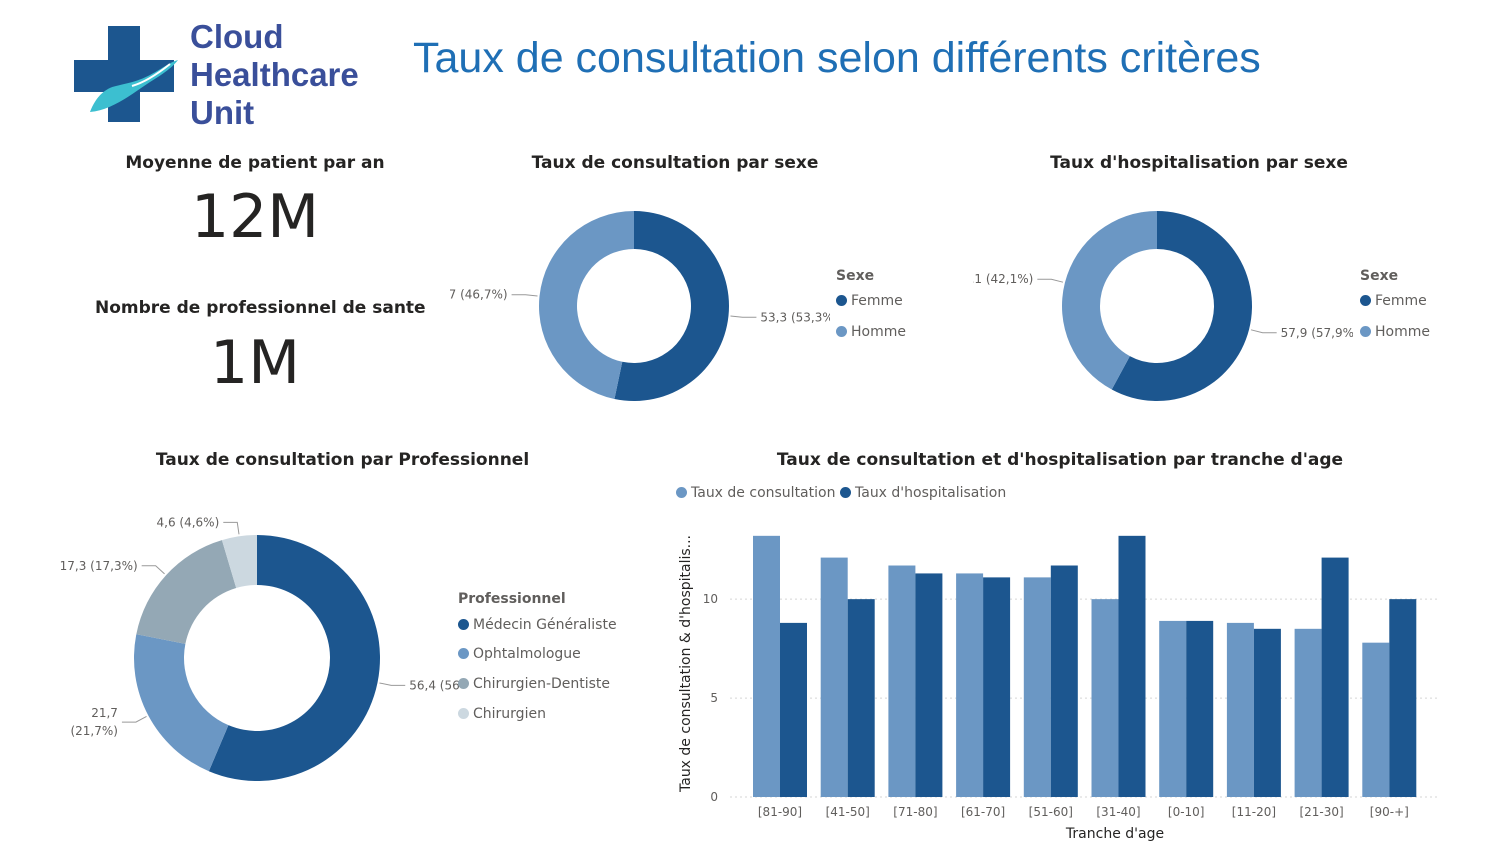  Describe the element at coordinates (255, 217) in the screenshot. I see `kpi-value-patients: 12M` at that location.